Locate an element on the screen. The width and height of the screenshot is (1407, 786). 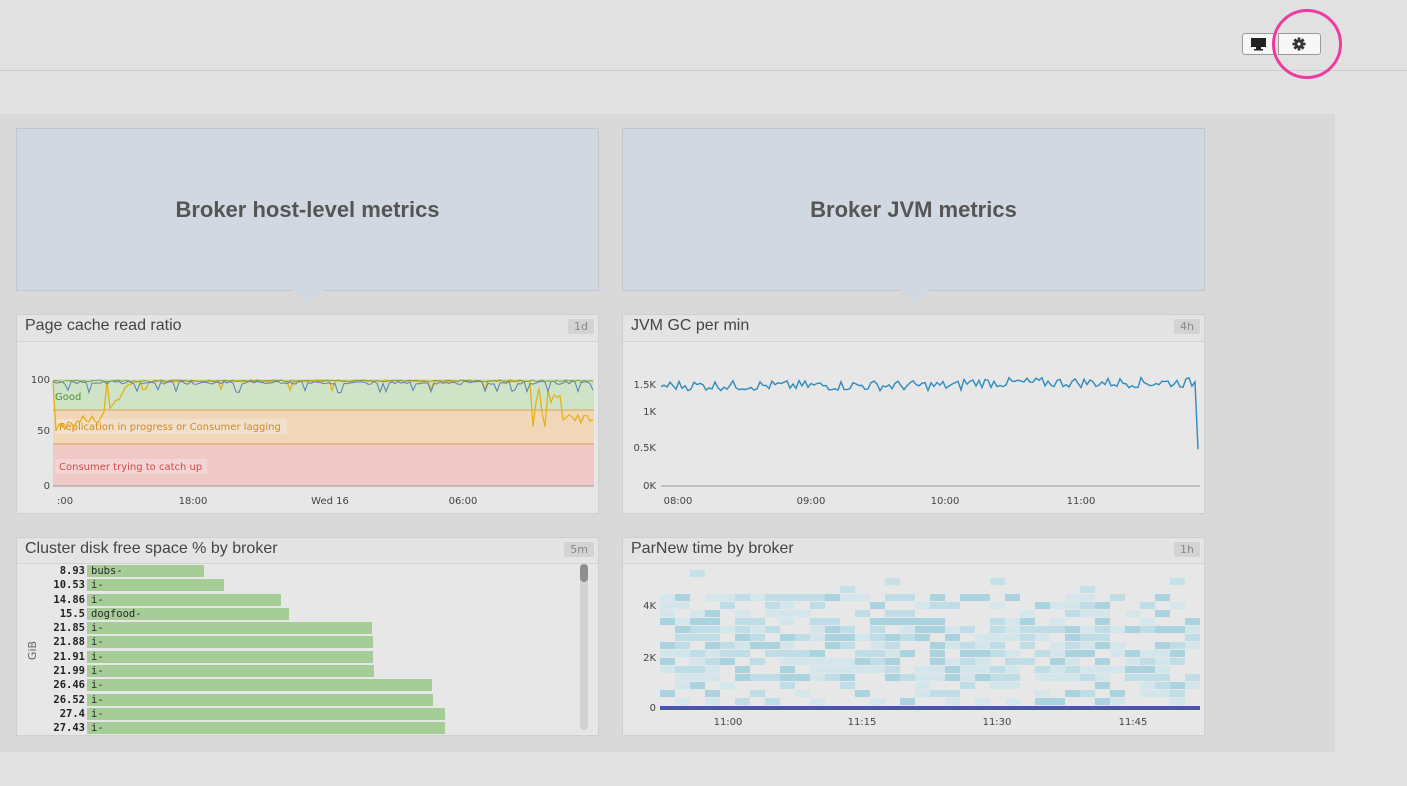
parnew-heatmap: 4K 2K 0 11:00 11:15 11:30 11:45 is located at coordinates (921, 649).